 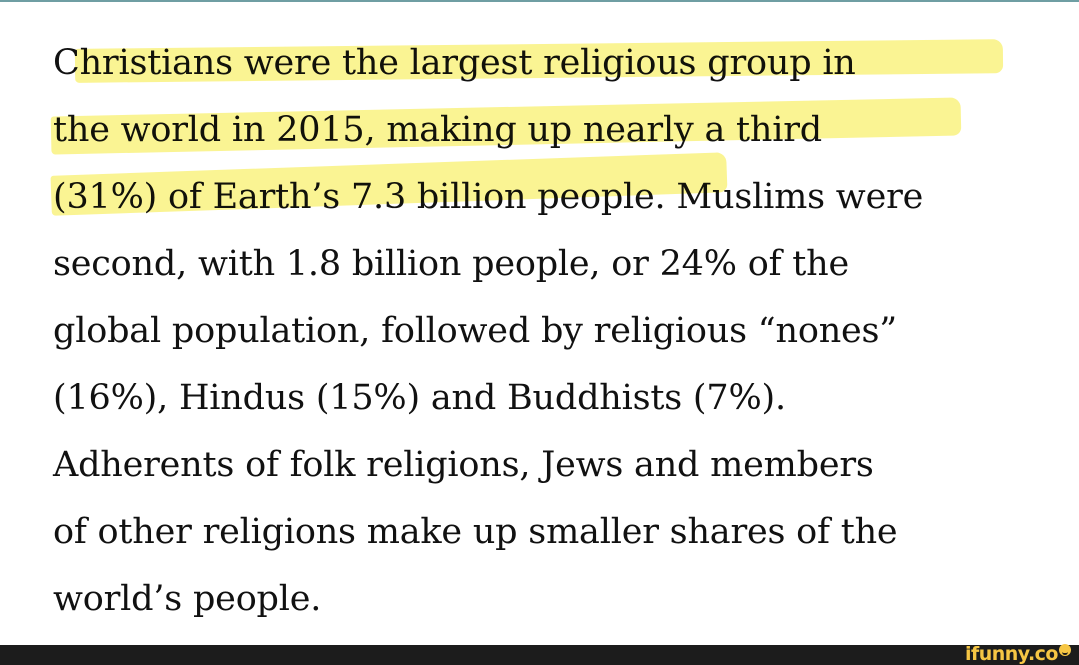 I want to click on top-divider, so click(x=539, y=1).